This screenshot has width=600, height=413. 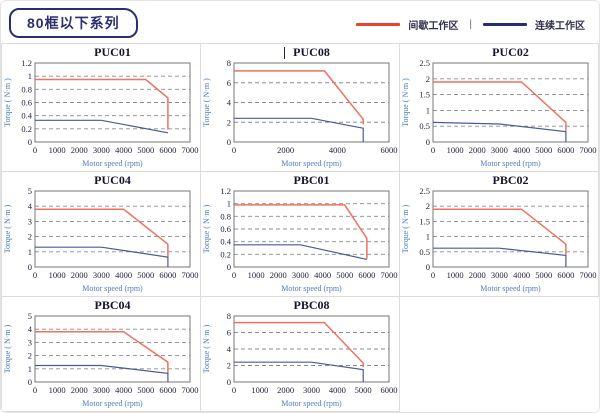 What do you see at coordinates (112, 180) in the screenshot?
I see `chart-title: PUC04` at bounding box center [112, 180].